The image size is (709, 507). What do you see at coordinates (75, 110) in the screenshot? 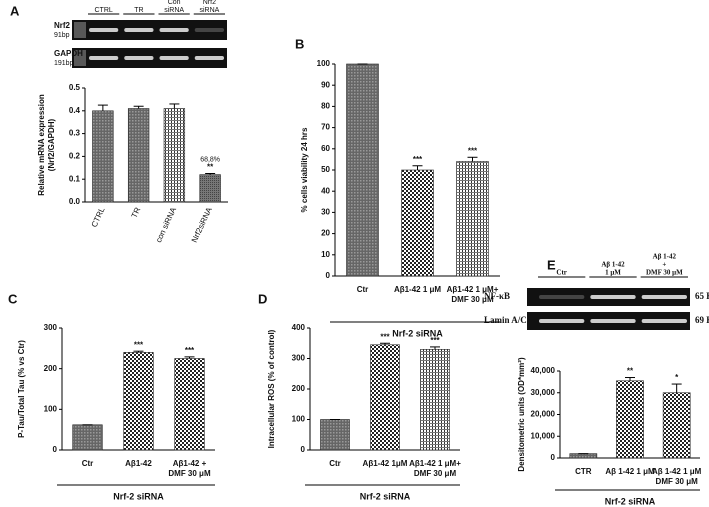
I see `y-tick-label: 0.4` at bounding box center [75, 110].